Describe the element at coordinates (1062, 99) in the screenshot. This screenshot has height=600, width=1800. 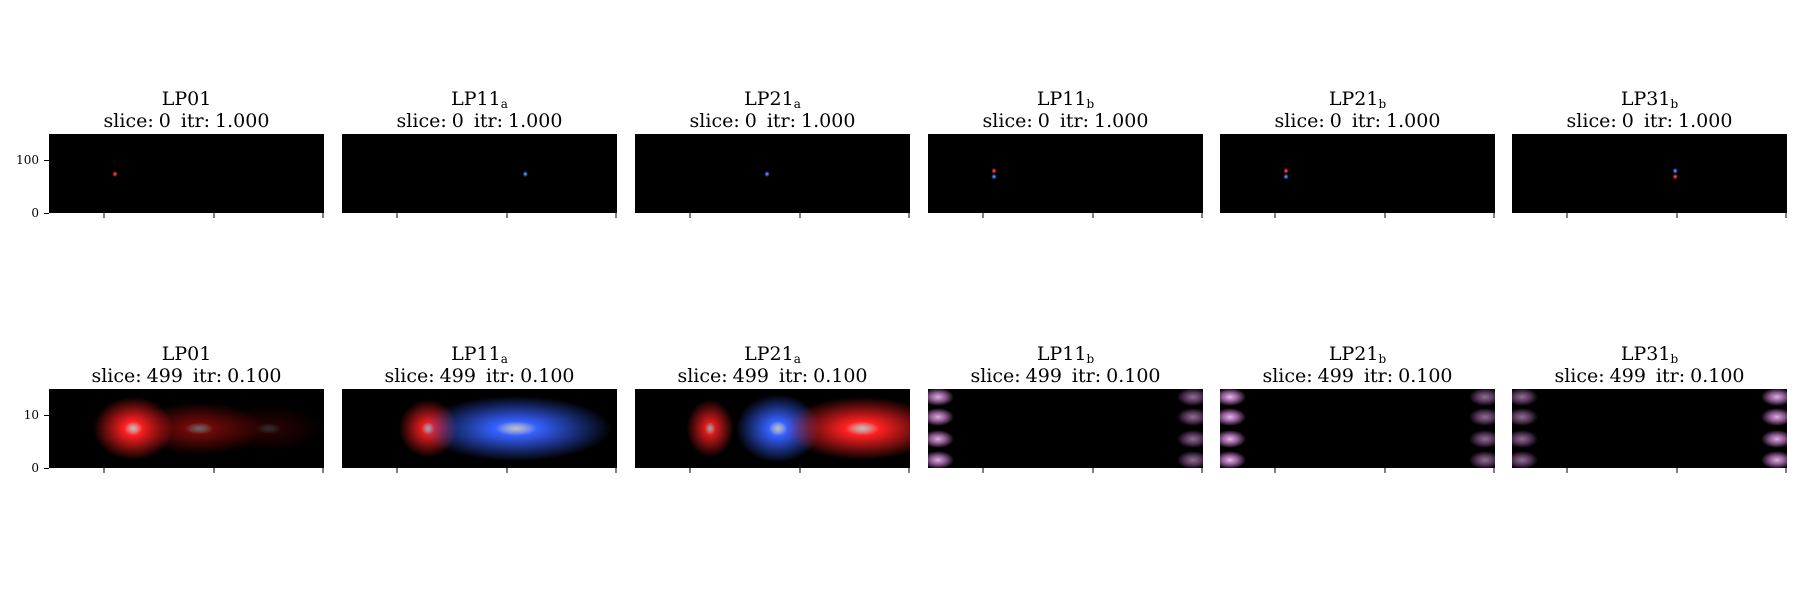
I see `mode-name: LP11` at that location.